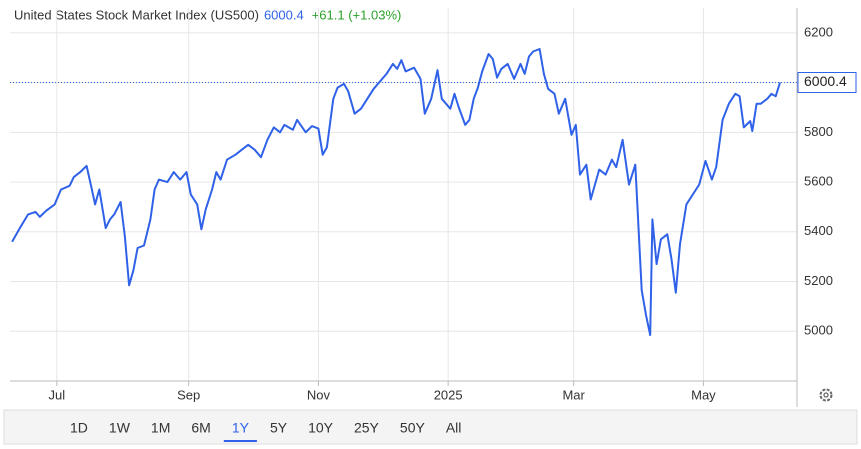 Image resolution: width=861 pixels, height=449 pixels. What do you see at coordinates (703, 394) in the screenshot?
I see `x-tick-label: May` at bounding box center [703, 394].